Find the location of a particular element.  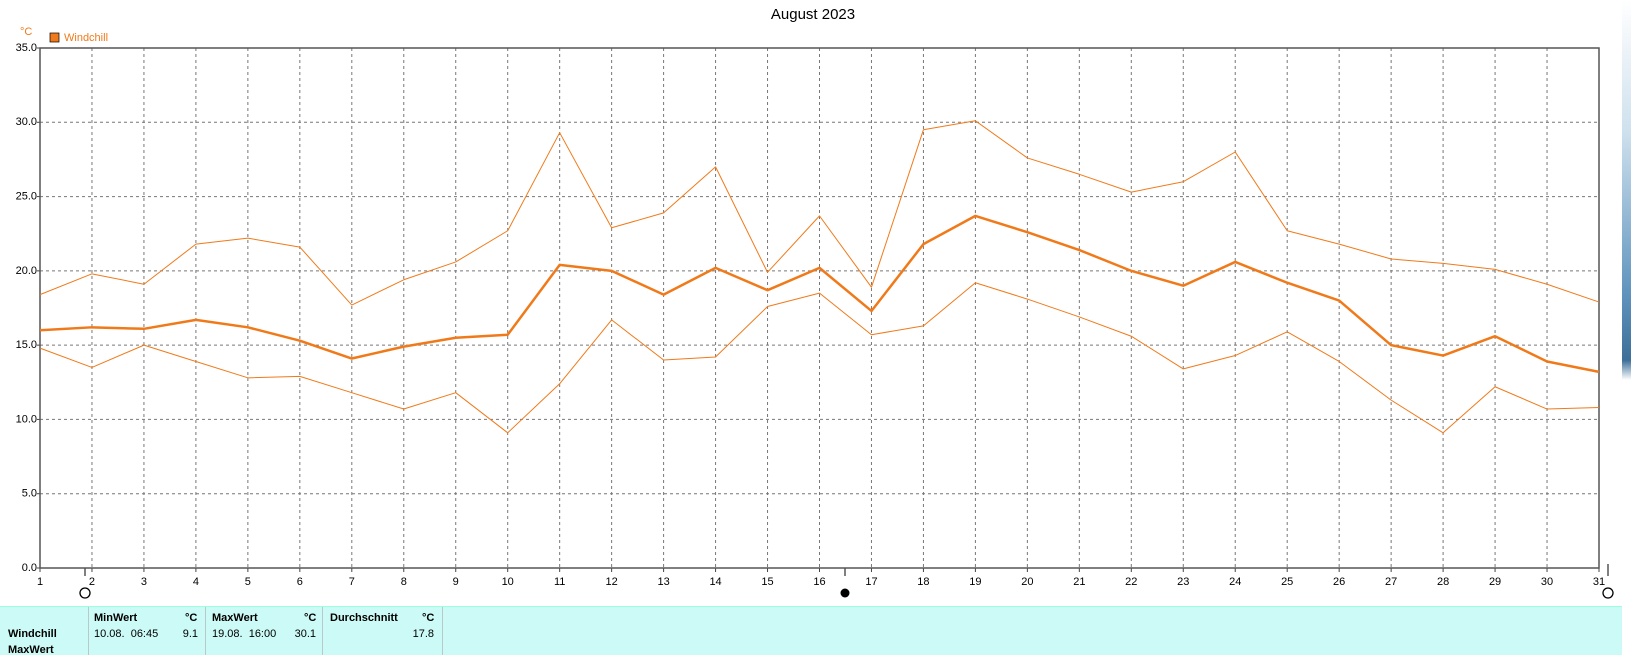

y-tick-label: 35.0 is located at coordinates (26, 48).